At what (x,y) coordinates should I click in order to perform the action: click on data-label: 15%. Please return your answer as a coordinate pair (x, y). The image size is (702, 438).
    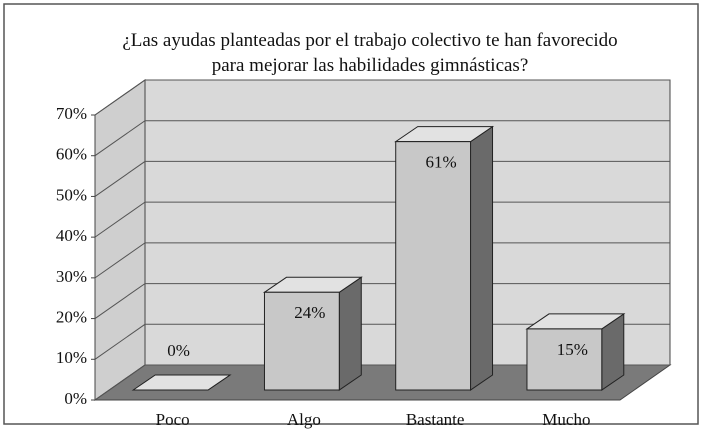
    Looking at the image, I should click on (572, 349).